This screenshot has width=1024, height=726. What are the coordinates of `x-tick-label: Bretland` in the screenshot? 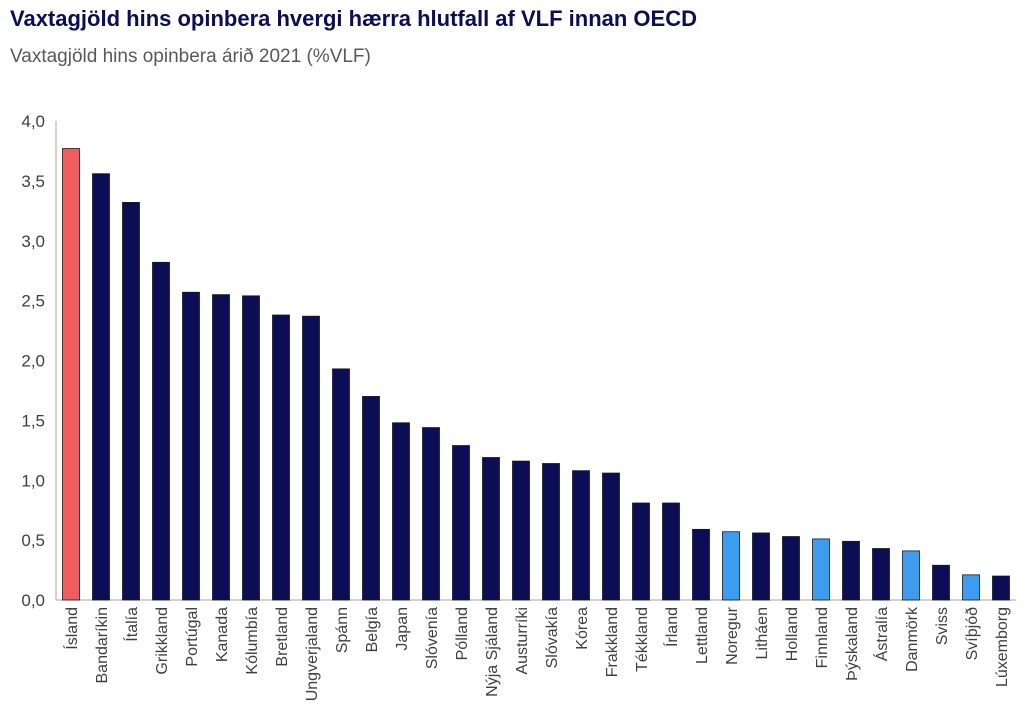 It's located at (282, 637).